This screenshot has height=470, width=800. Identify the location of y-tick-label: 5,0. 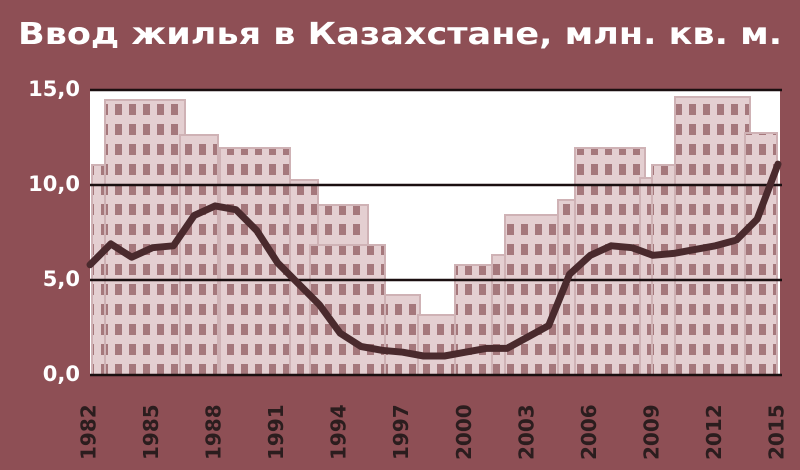
(61, 279).